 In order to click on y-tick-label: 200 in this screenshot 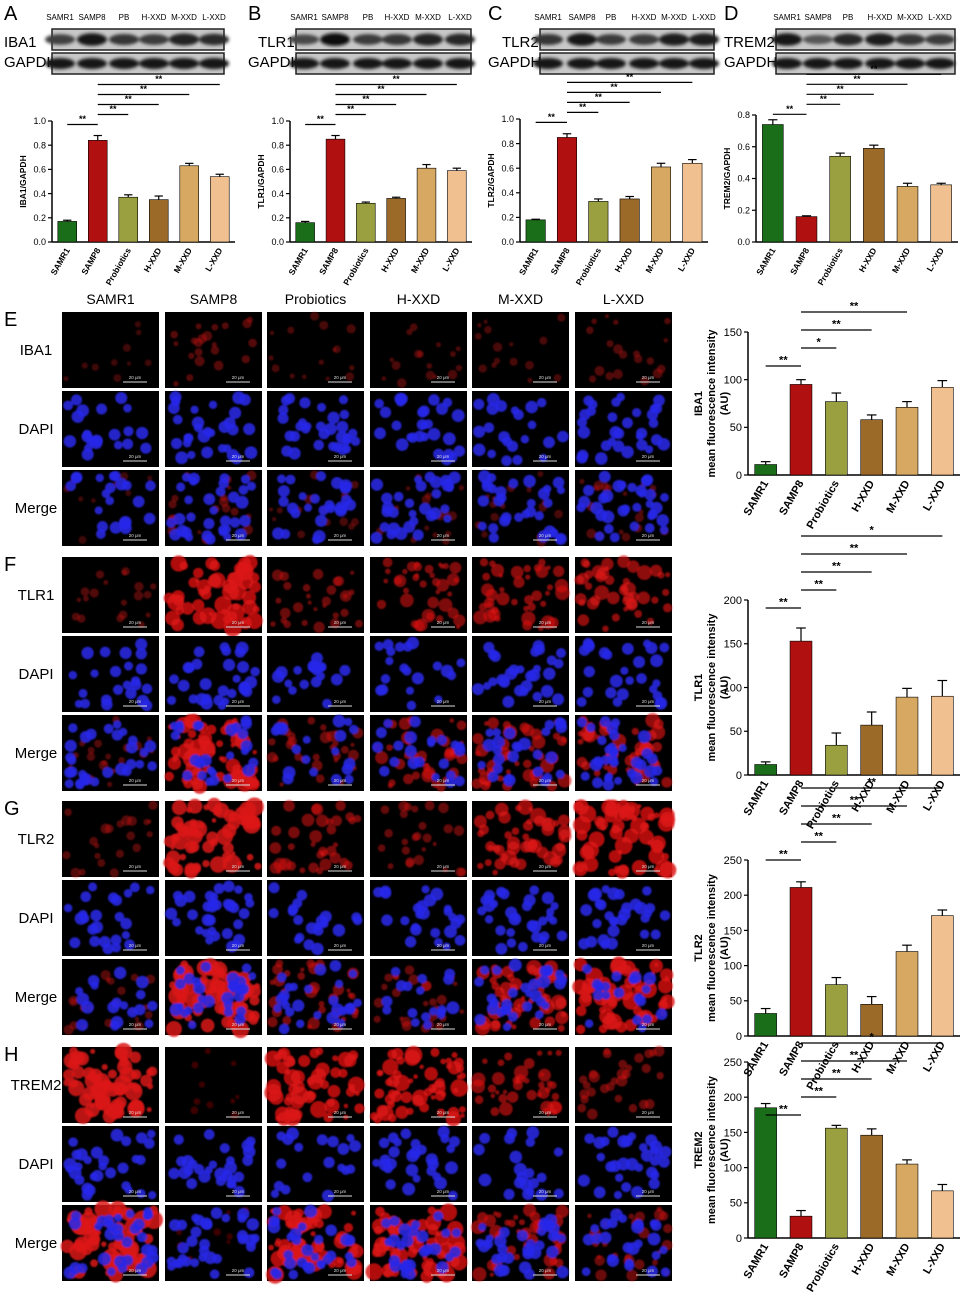, I will do `click(733, 601)`.